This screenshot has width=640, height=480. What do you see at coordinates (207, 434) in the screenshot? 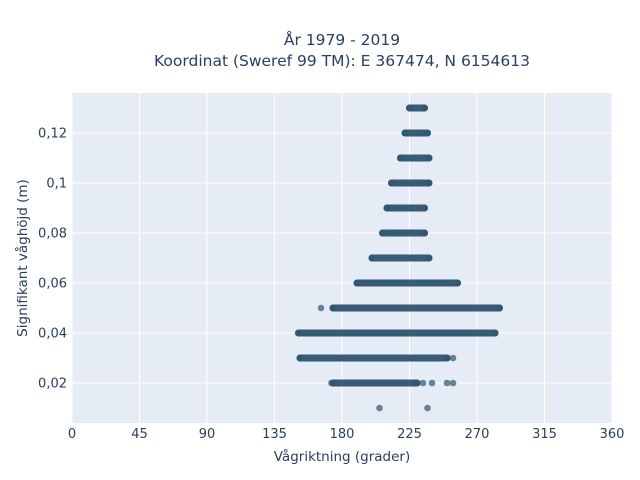
I see `x-tick-label: 90` at bounding box center [207, 434].